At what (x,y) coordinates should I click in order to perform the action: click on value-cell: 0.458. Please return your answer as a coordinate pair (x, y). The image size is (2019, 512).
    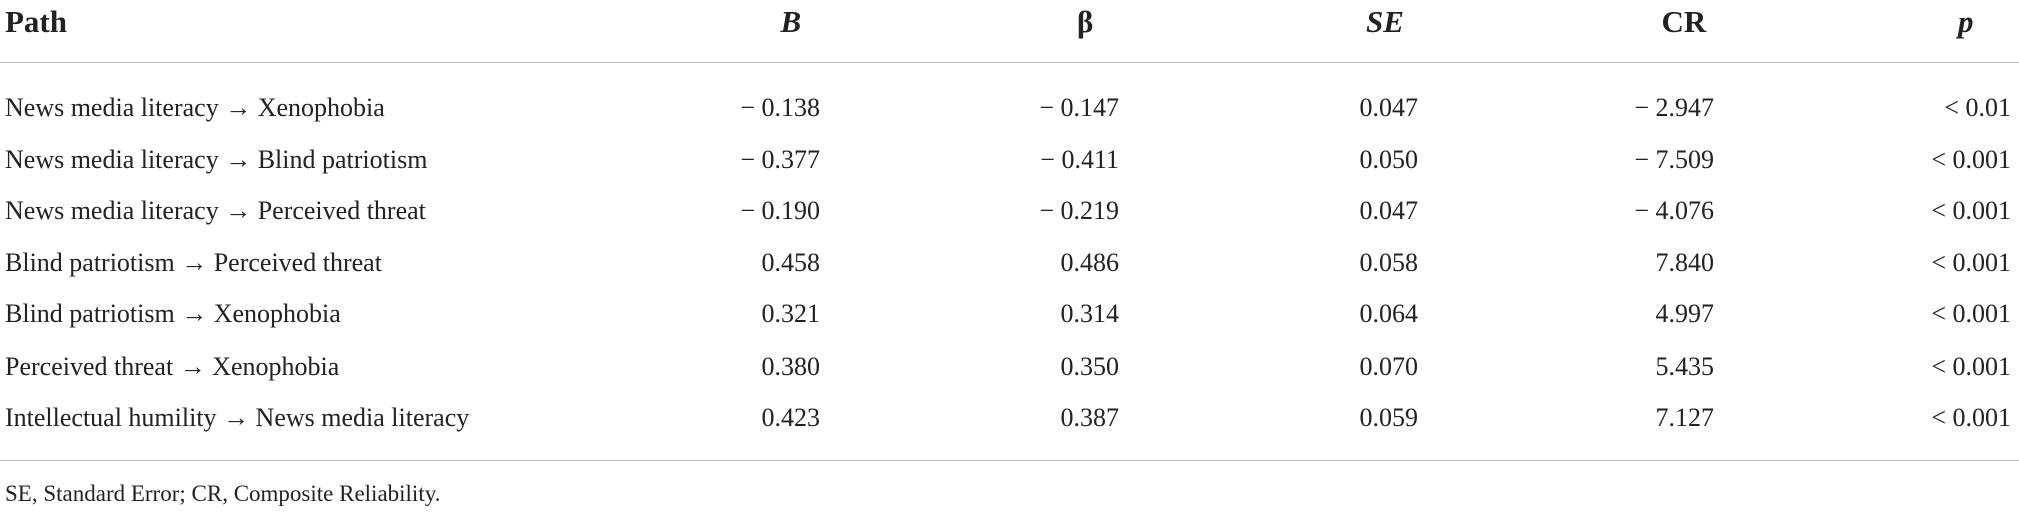
    Looking at the image, I should click on (791, 262).